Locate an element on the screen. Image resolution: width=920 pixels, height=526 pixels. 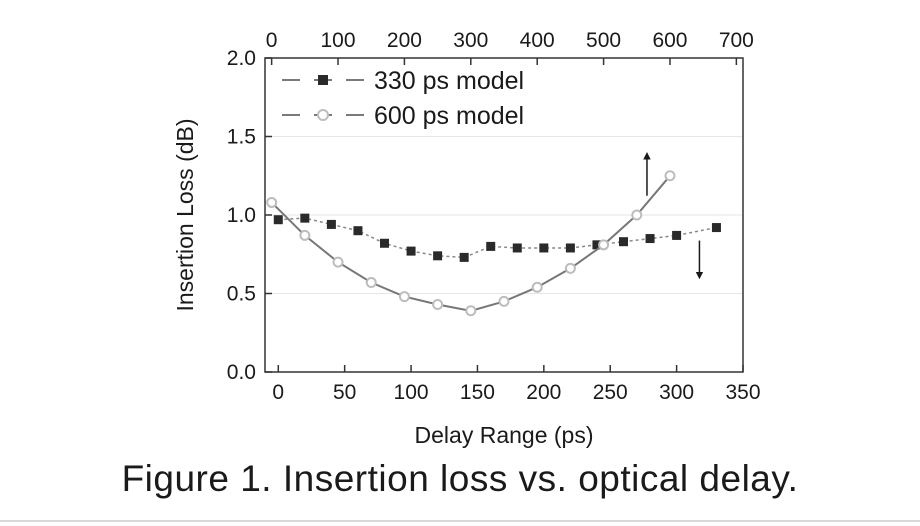
x-tick-label: 0 is located at coordinates (278, 392).